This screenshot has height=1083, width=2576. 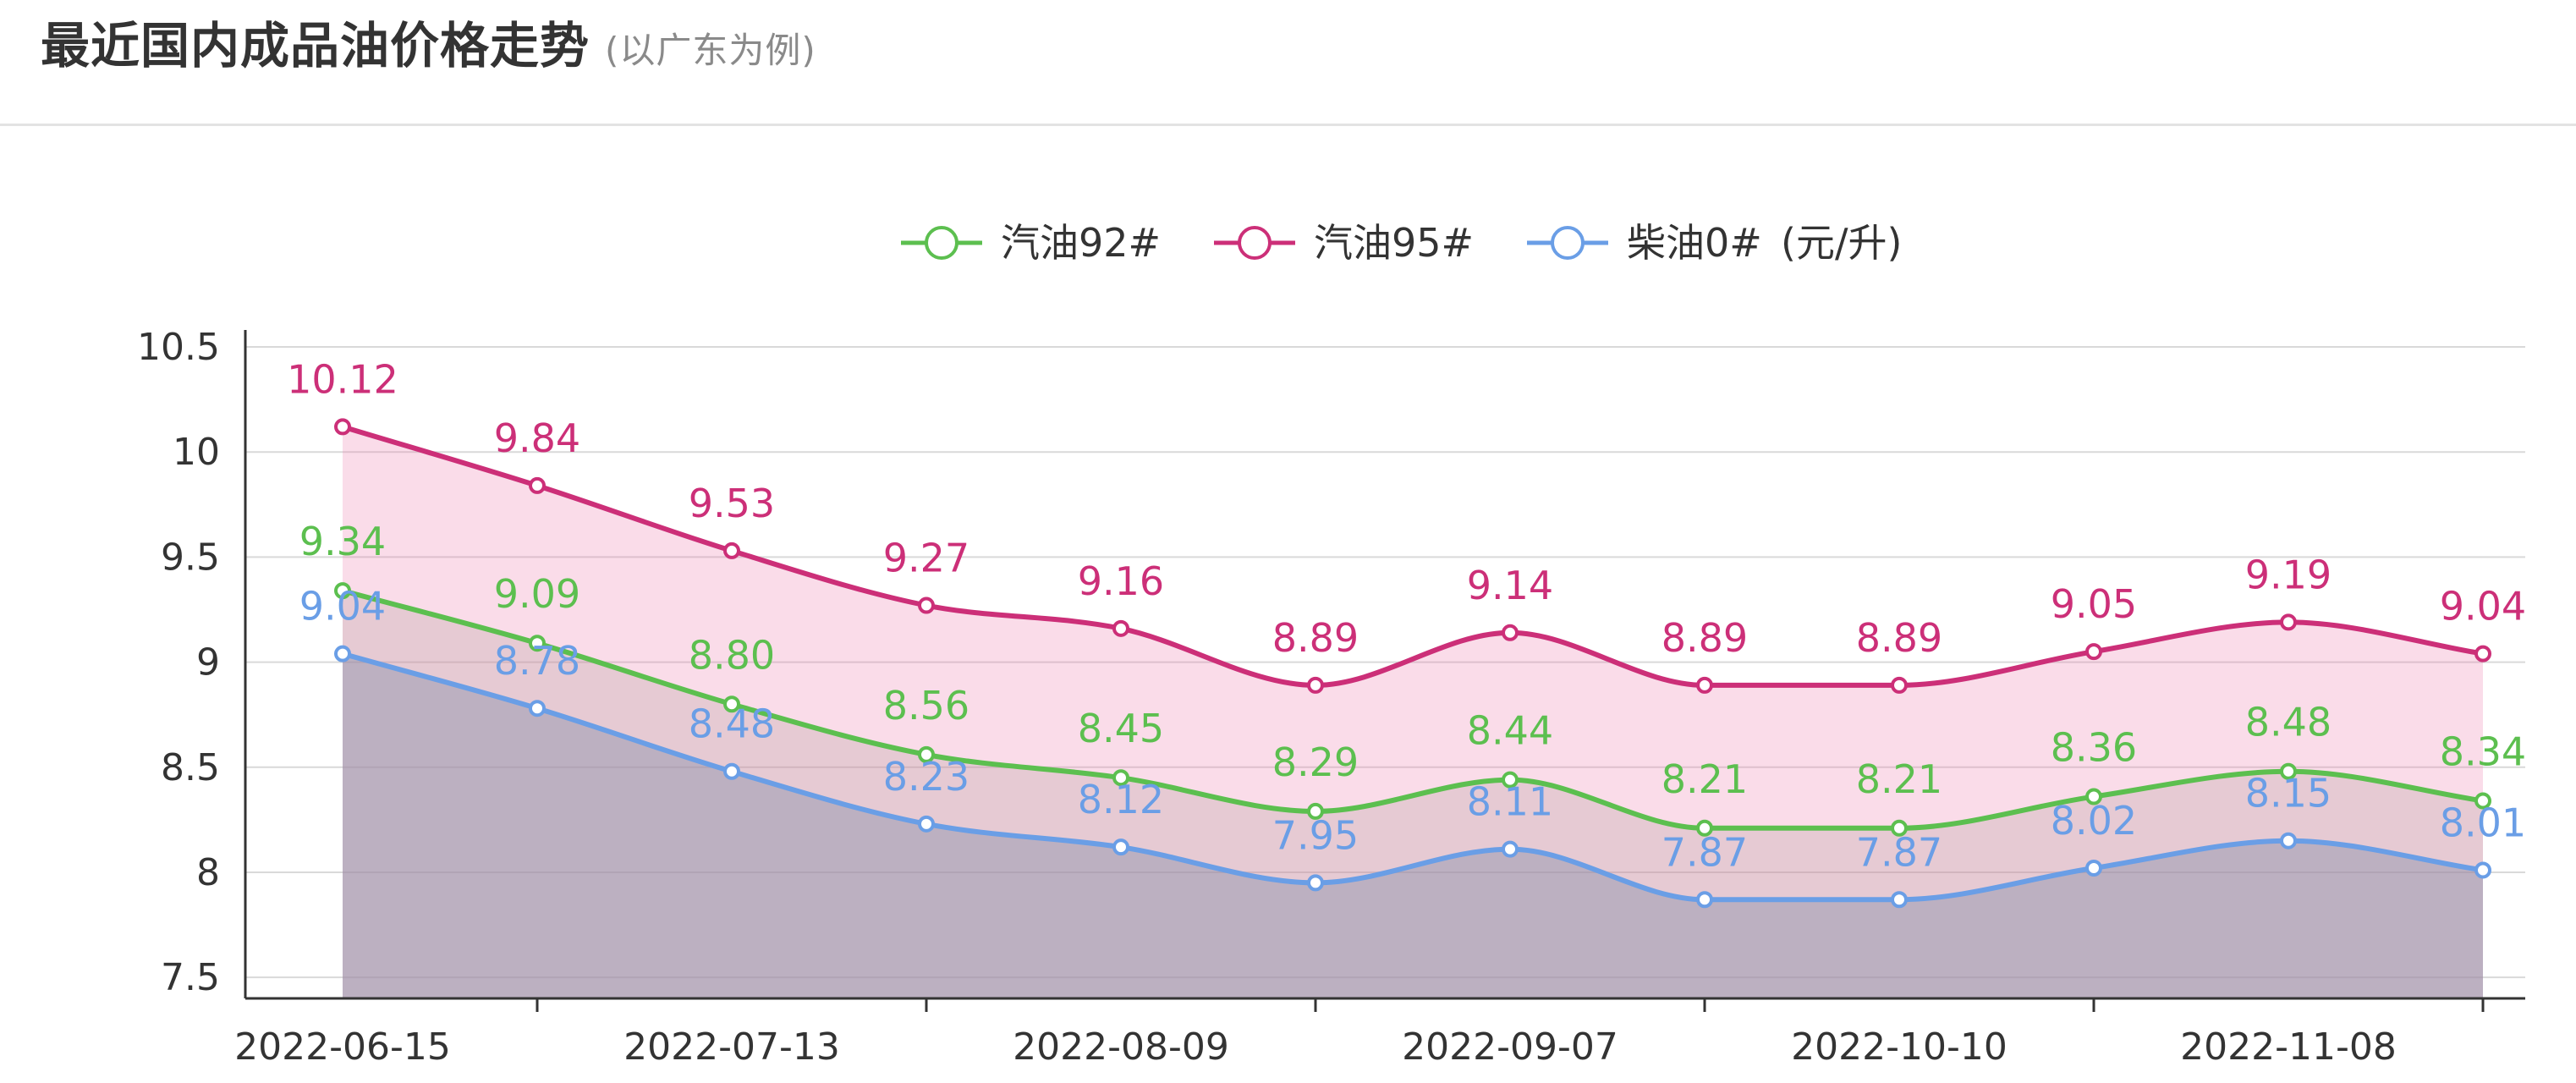 I want to click on x-tick-label: 2022-07-13, so click(x=732, y=1047).